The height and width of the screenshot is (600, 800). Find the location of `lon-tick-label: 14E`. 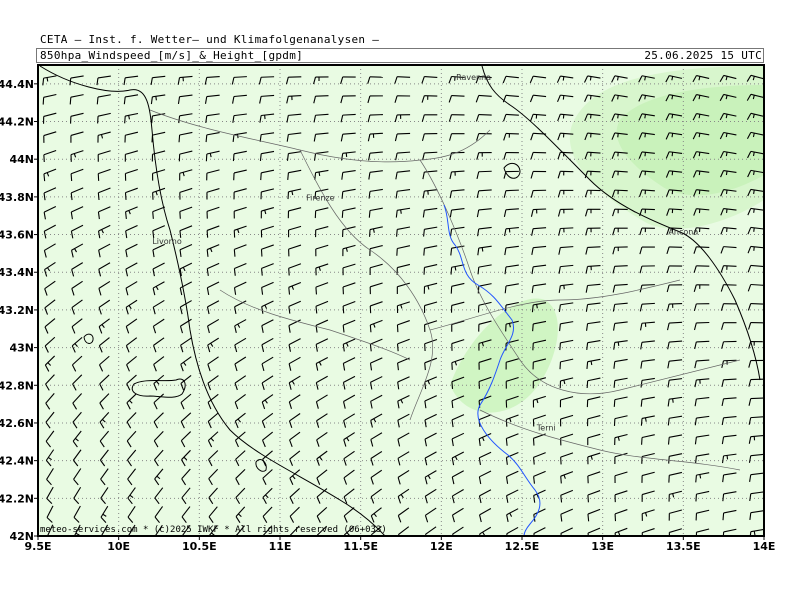

lon-tick-label: 14E is located at coordinates (764, 546).